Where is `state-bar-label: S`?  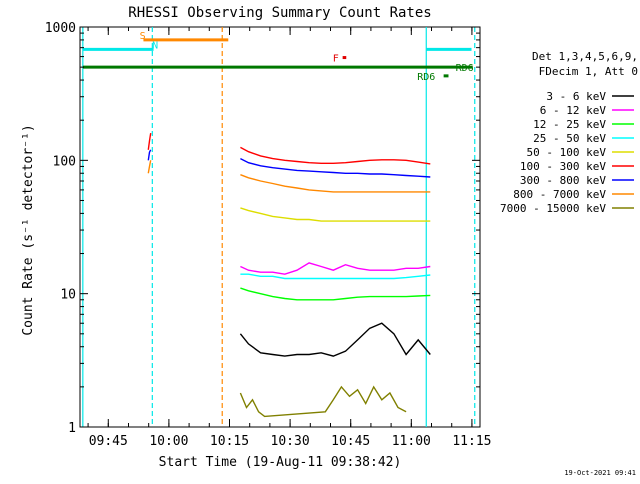 state-bar-label: S is located at coordinates (143, 36).